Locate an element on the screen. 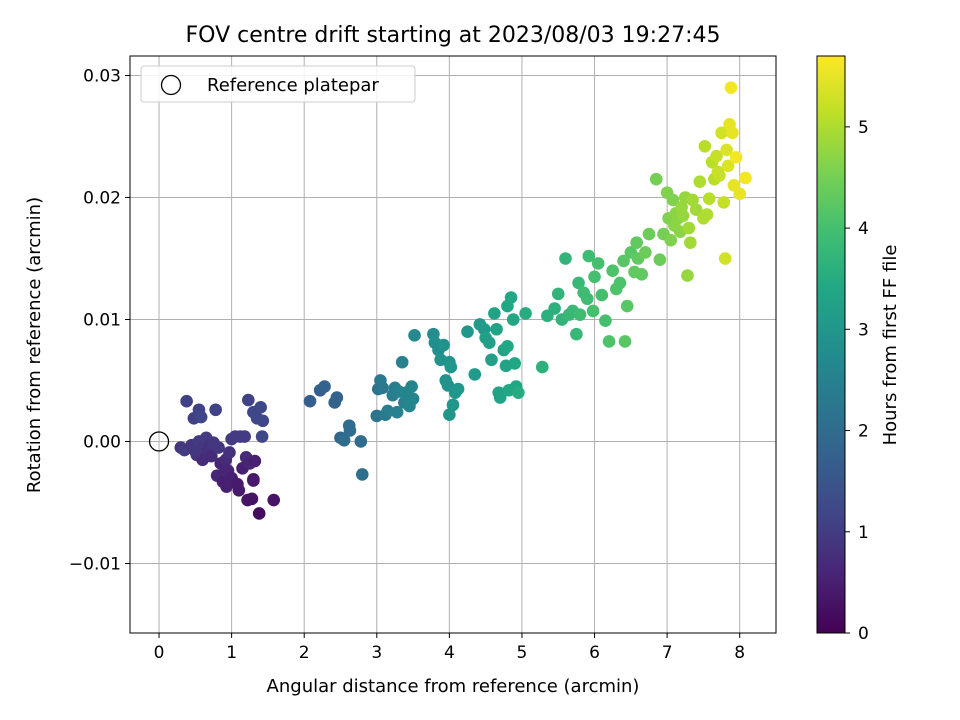 The height and width of the screenshot is (720, 960). legend-box is located at coordinates (278, 84).